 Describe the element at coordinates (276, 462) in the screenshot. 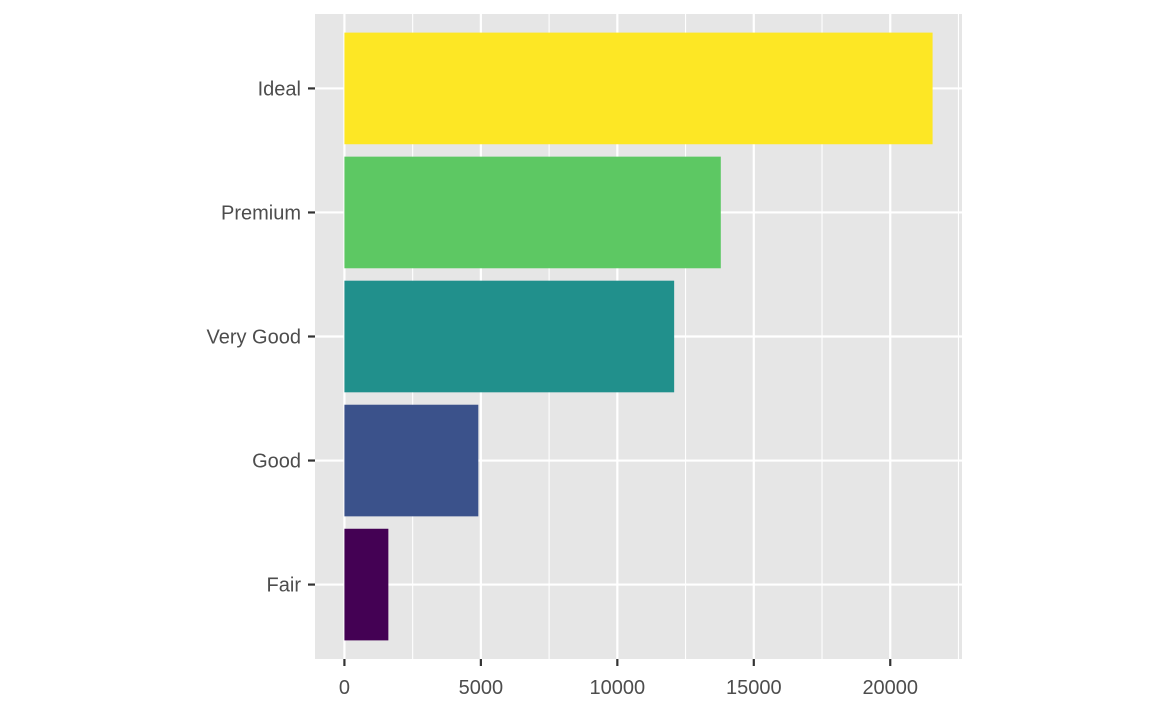

I see `y-tick-label: Good` at that location.